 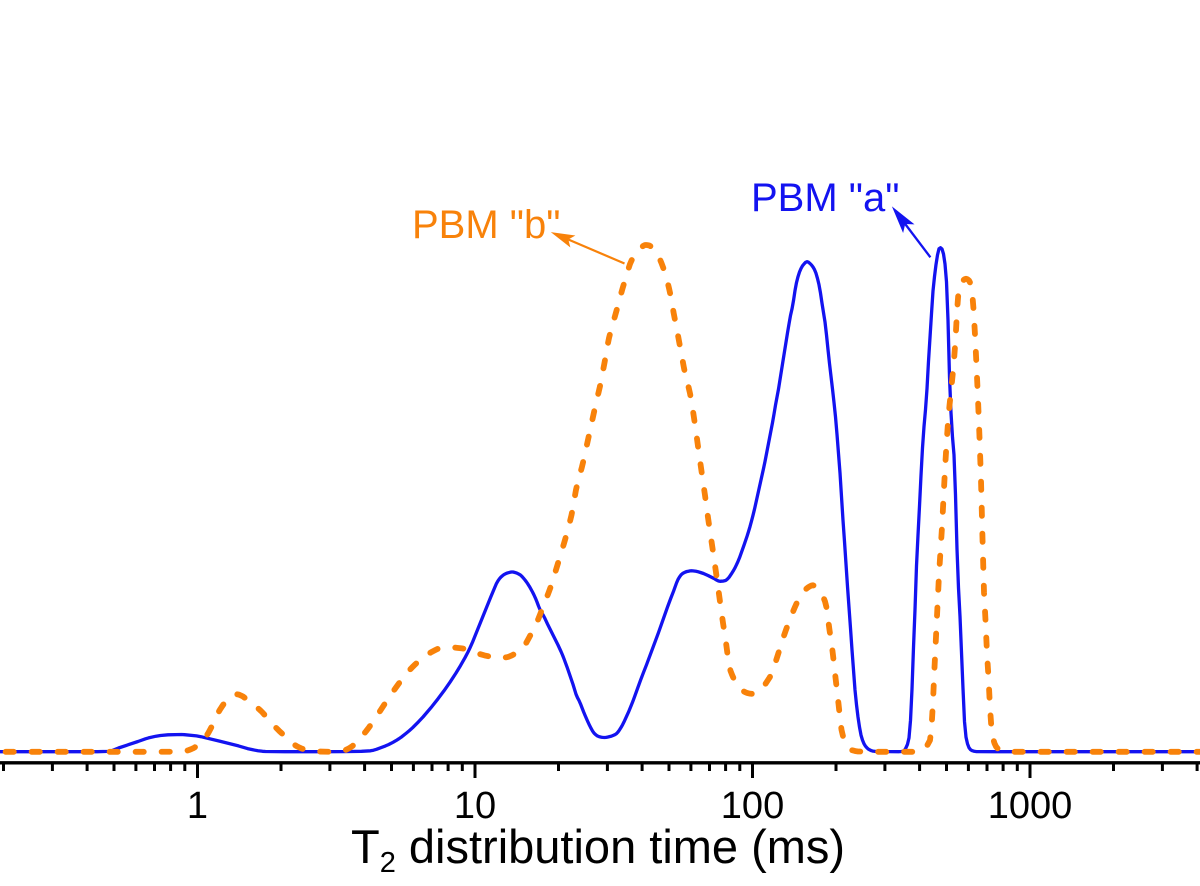 What do you see at coordinates (486, 225) in the screenshot?
I see `svg-text: PBM "b"` at bounding box center [486, 225].